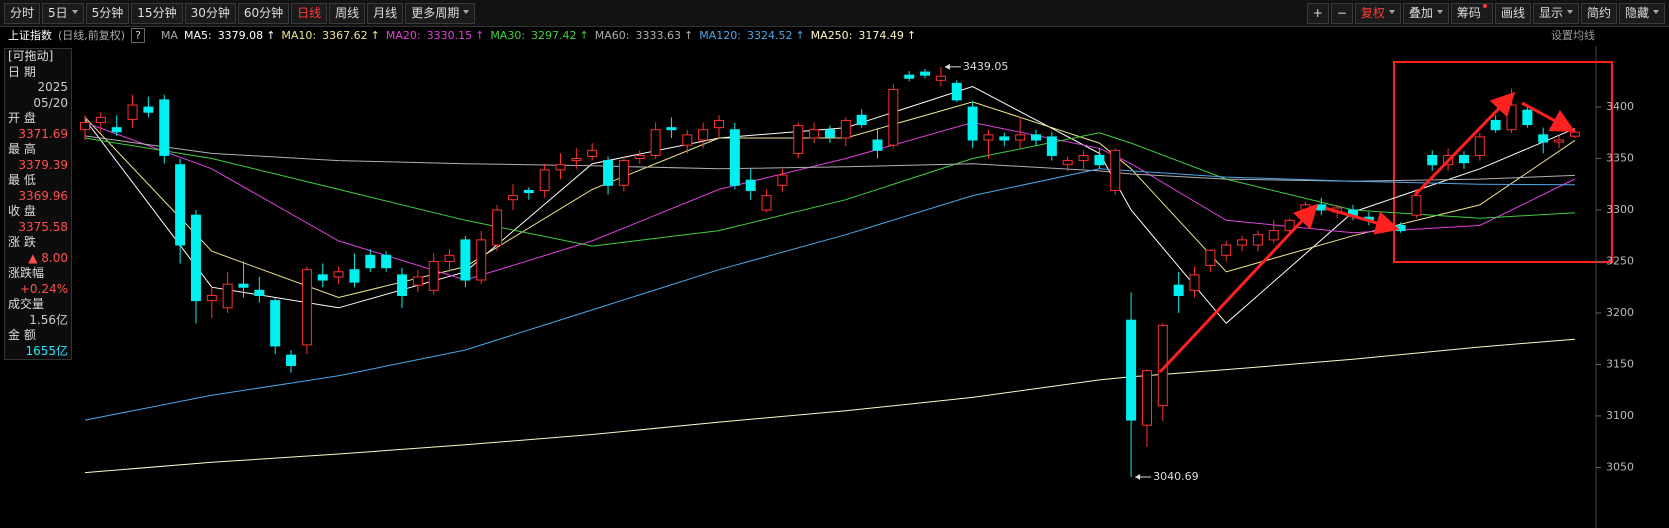  What do you see at coordinates (1317, 13) in the screenshot?
I see `toolbar-button: +` at bounding box center [1317, 13].